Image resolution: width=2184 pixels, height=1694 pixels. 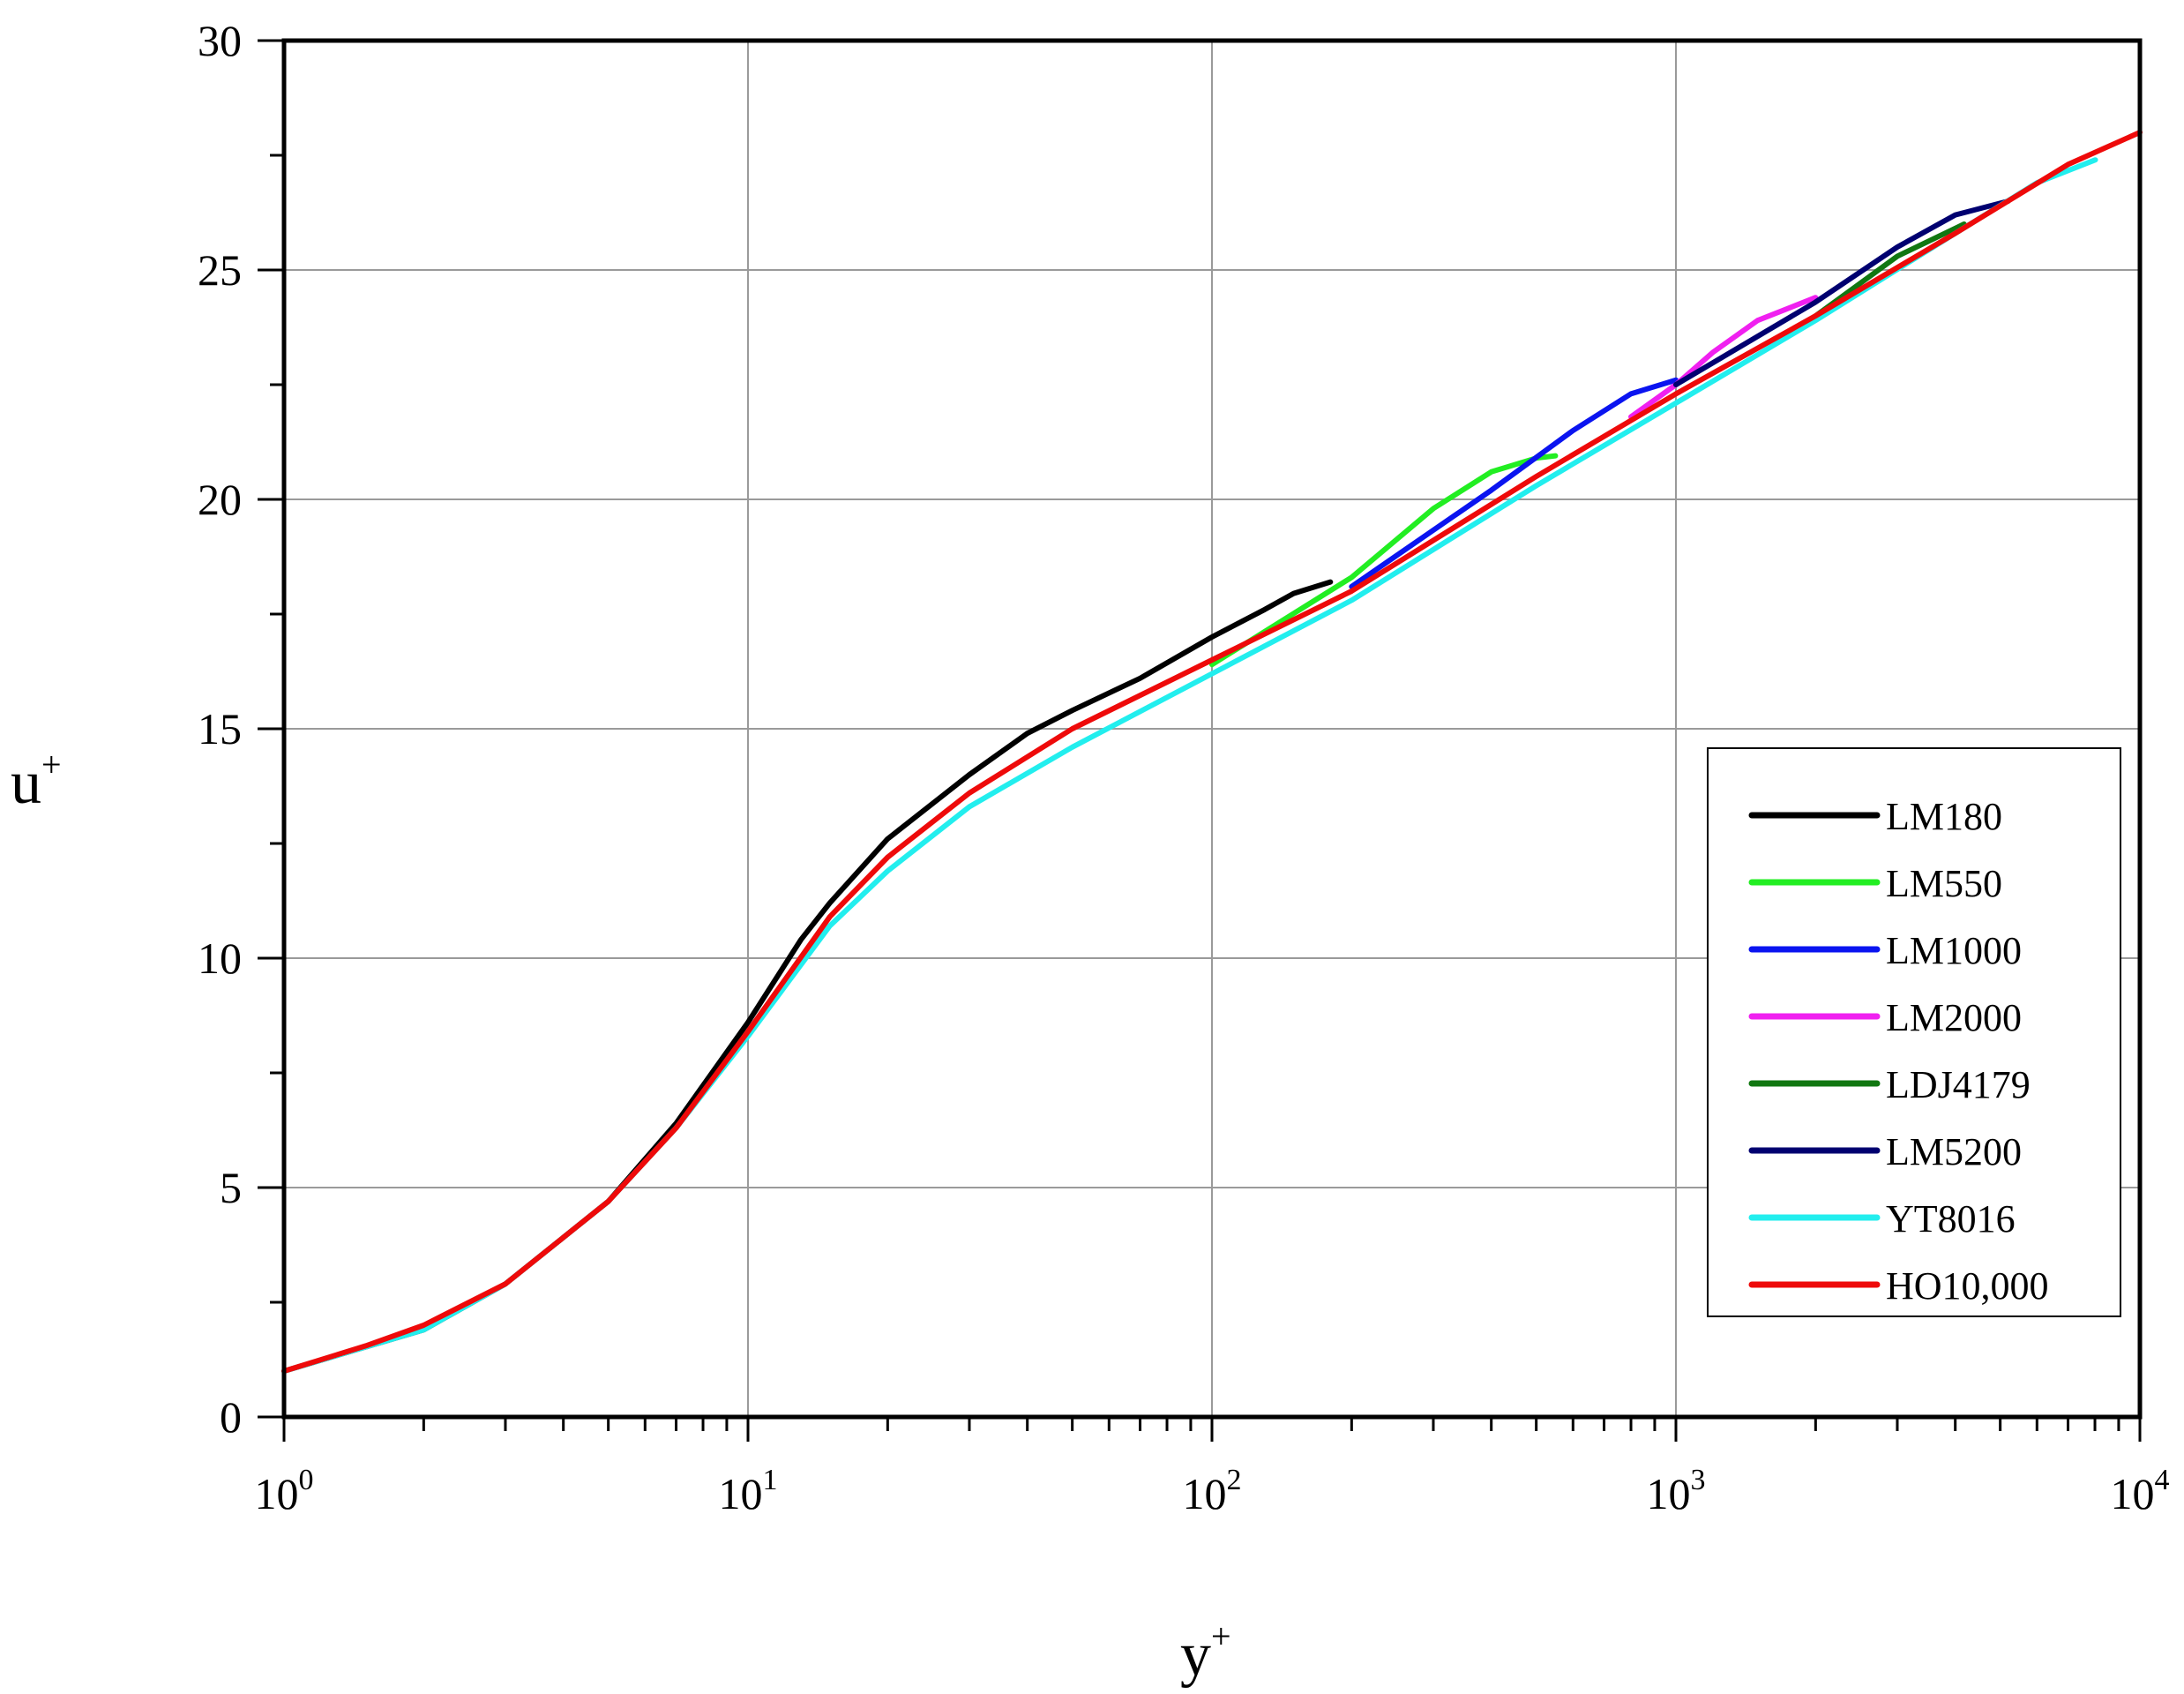 I want to click on x-axis-title: y+, so click(x=1205, y=1653).